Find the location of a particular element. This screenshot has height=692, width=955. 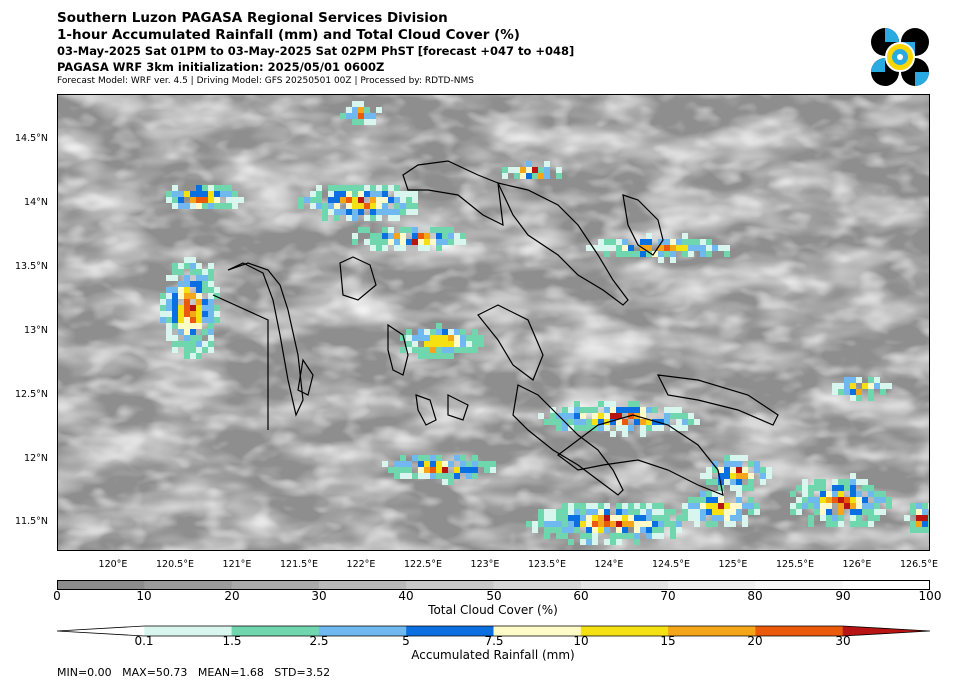

lat-label: 13.5°N is located at coordinates (31, 266).